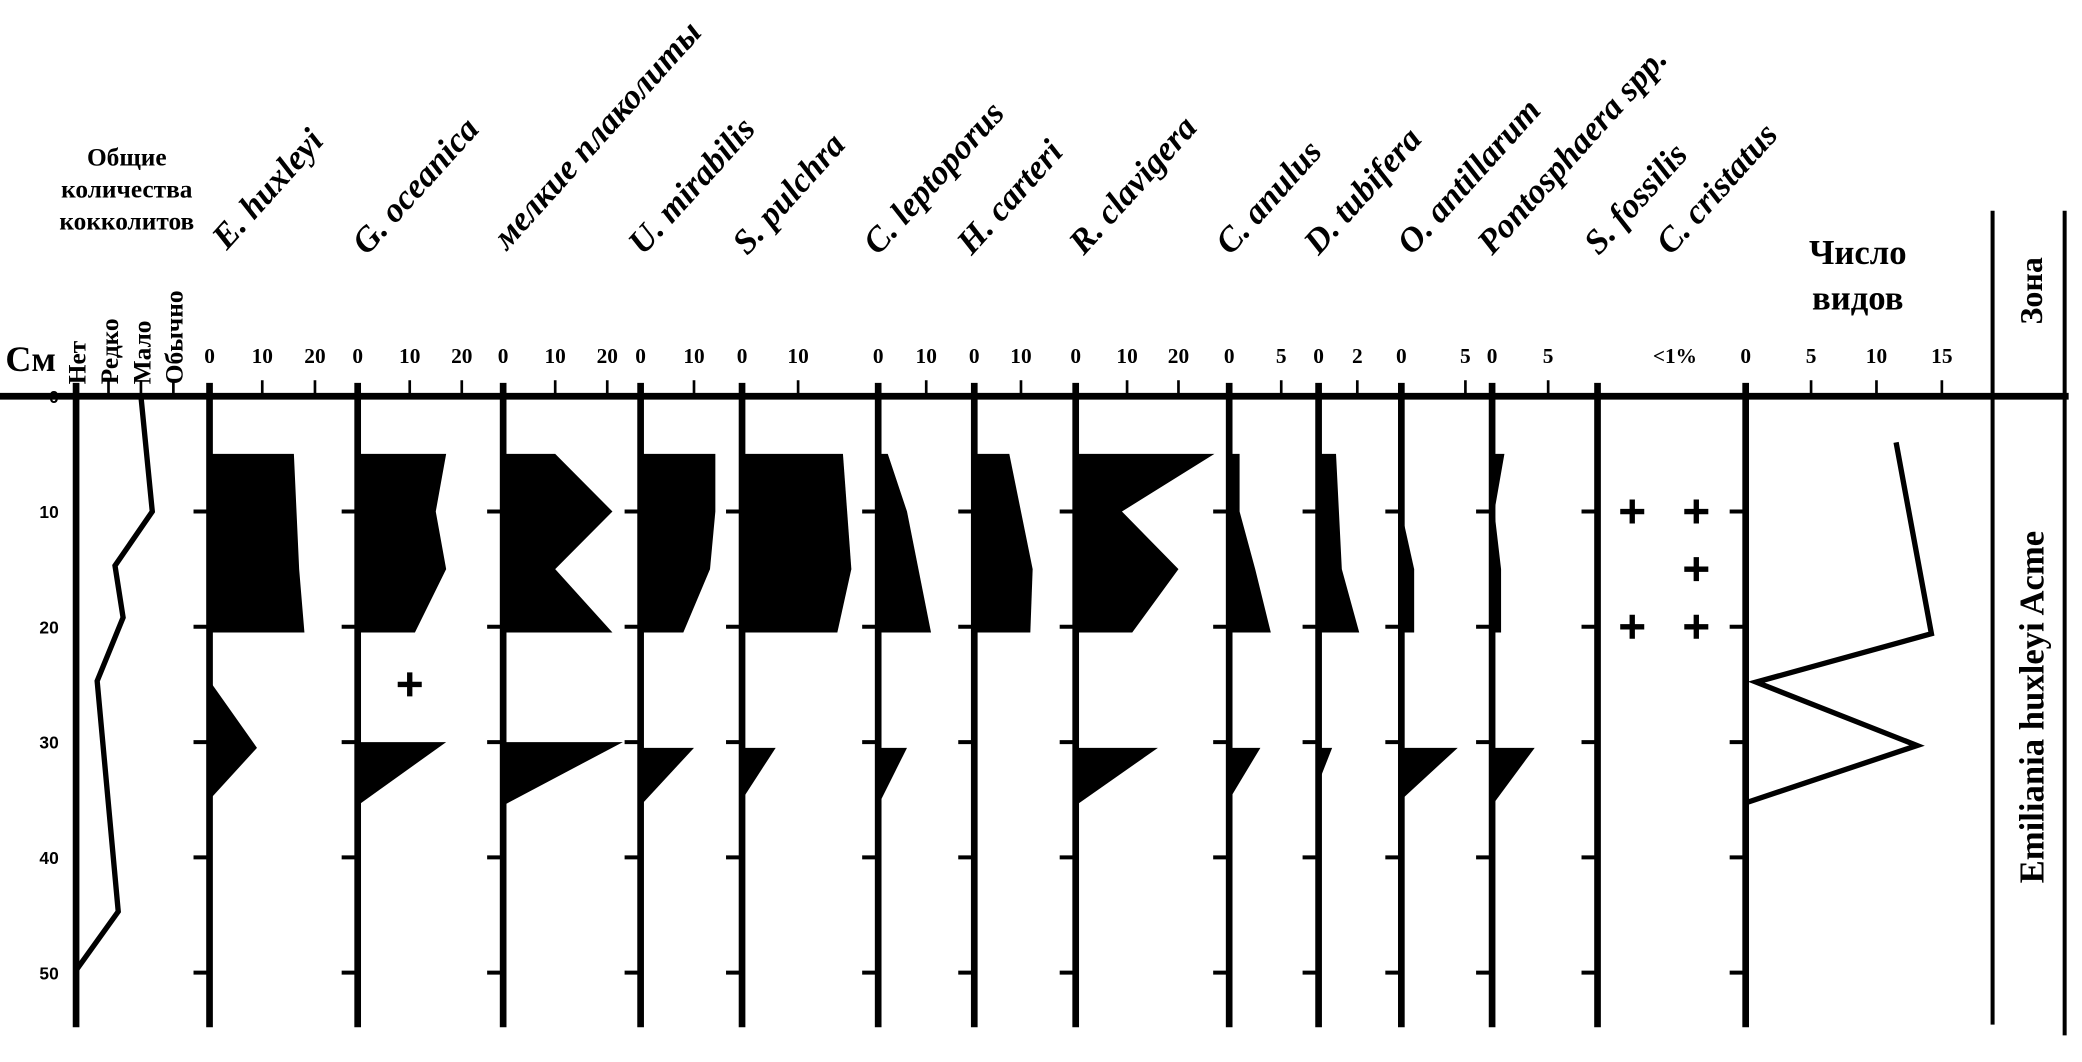 The height and width of the screenshot is (1062, 2082). I want to click on abundance-level-label: Редко, so click(110, 351).